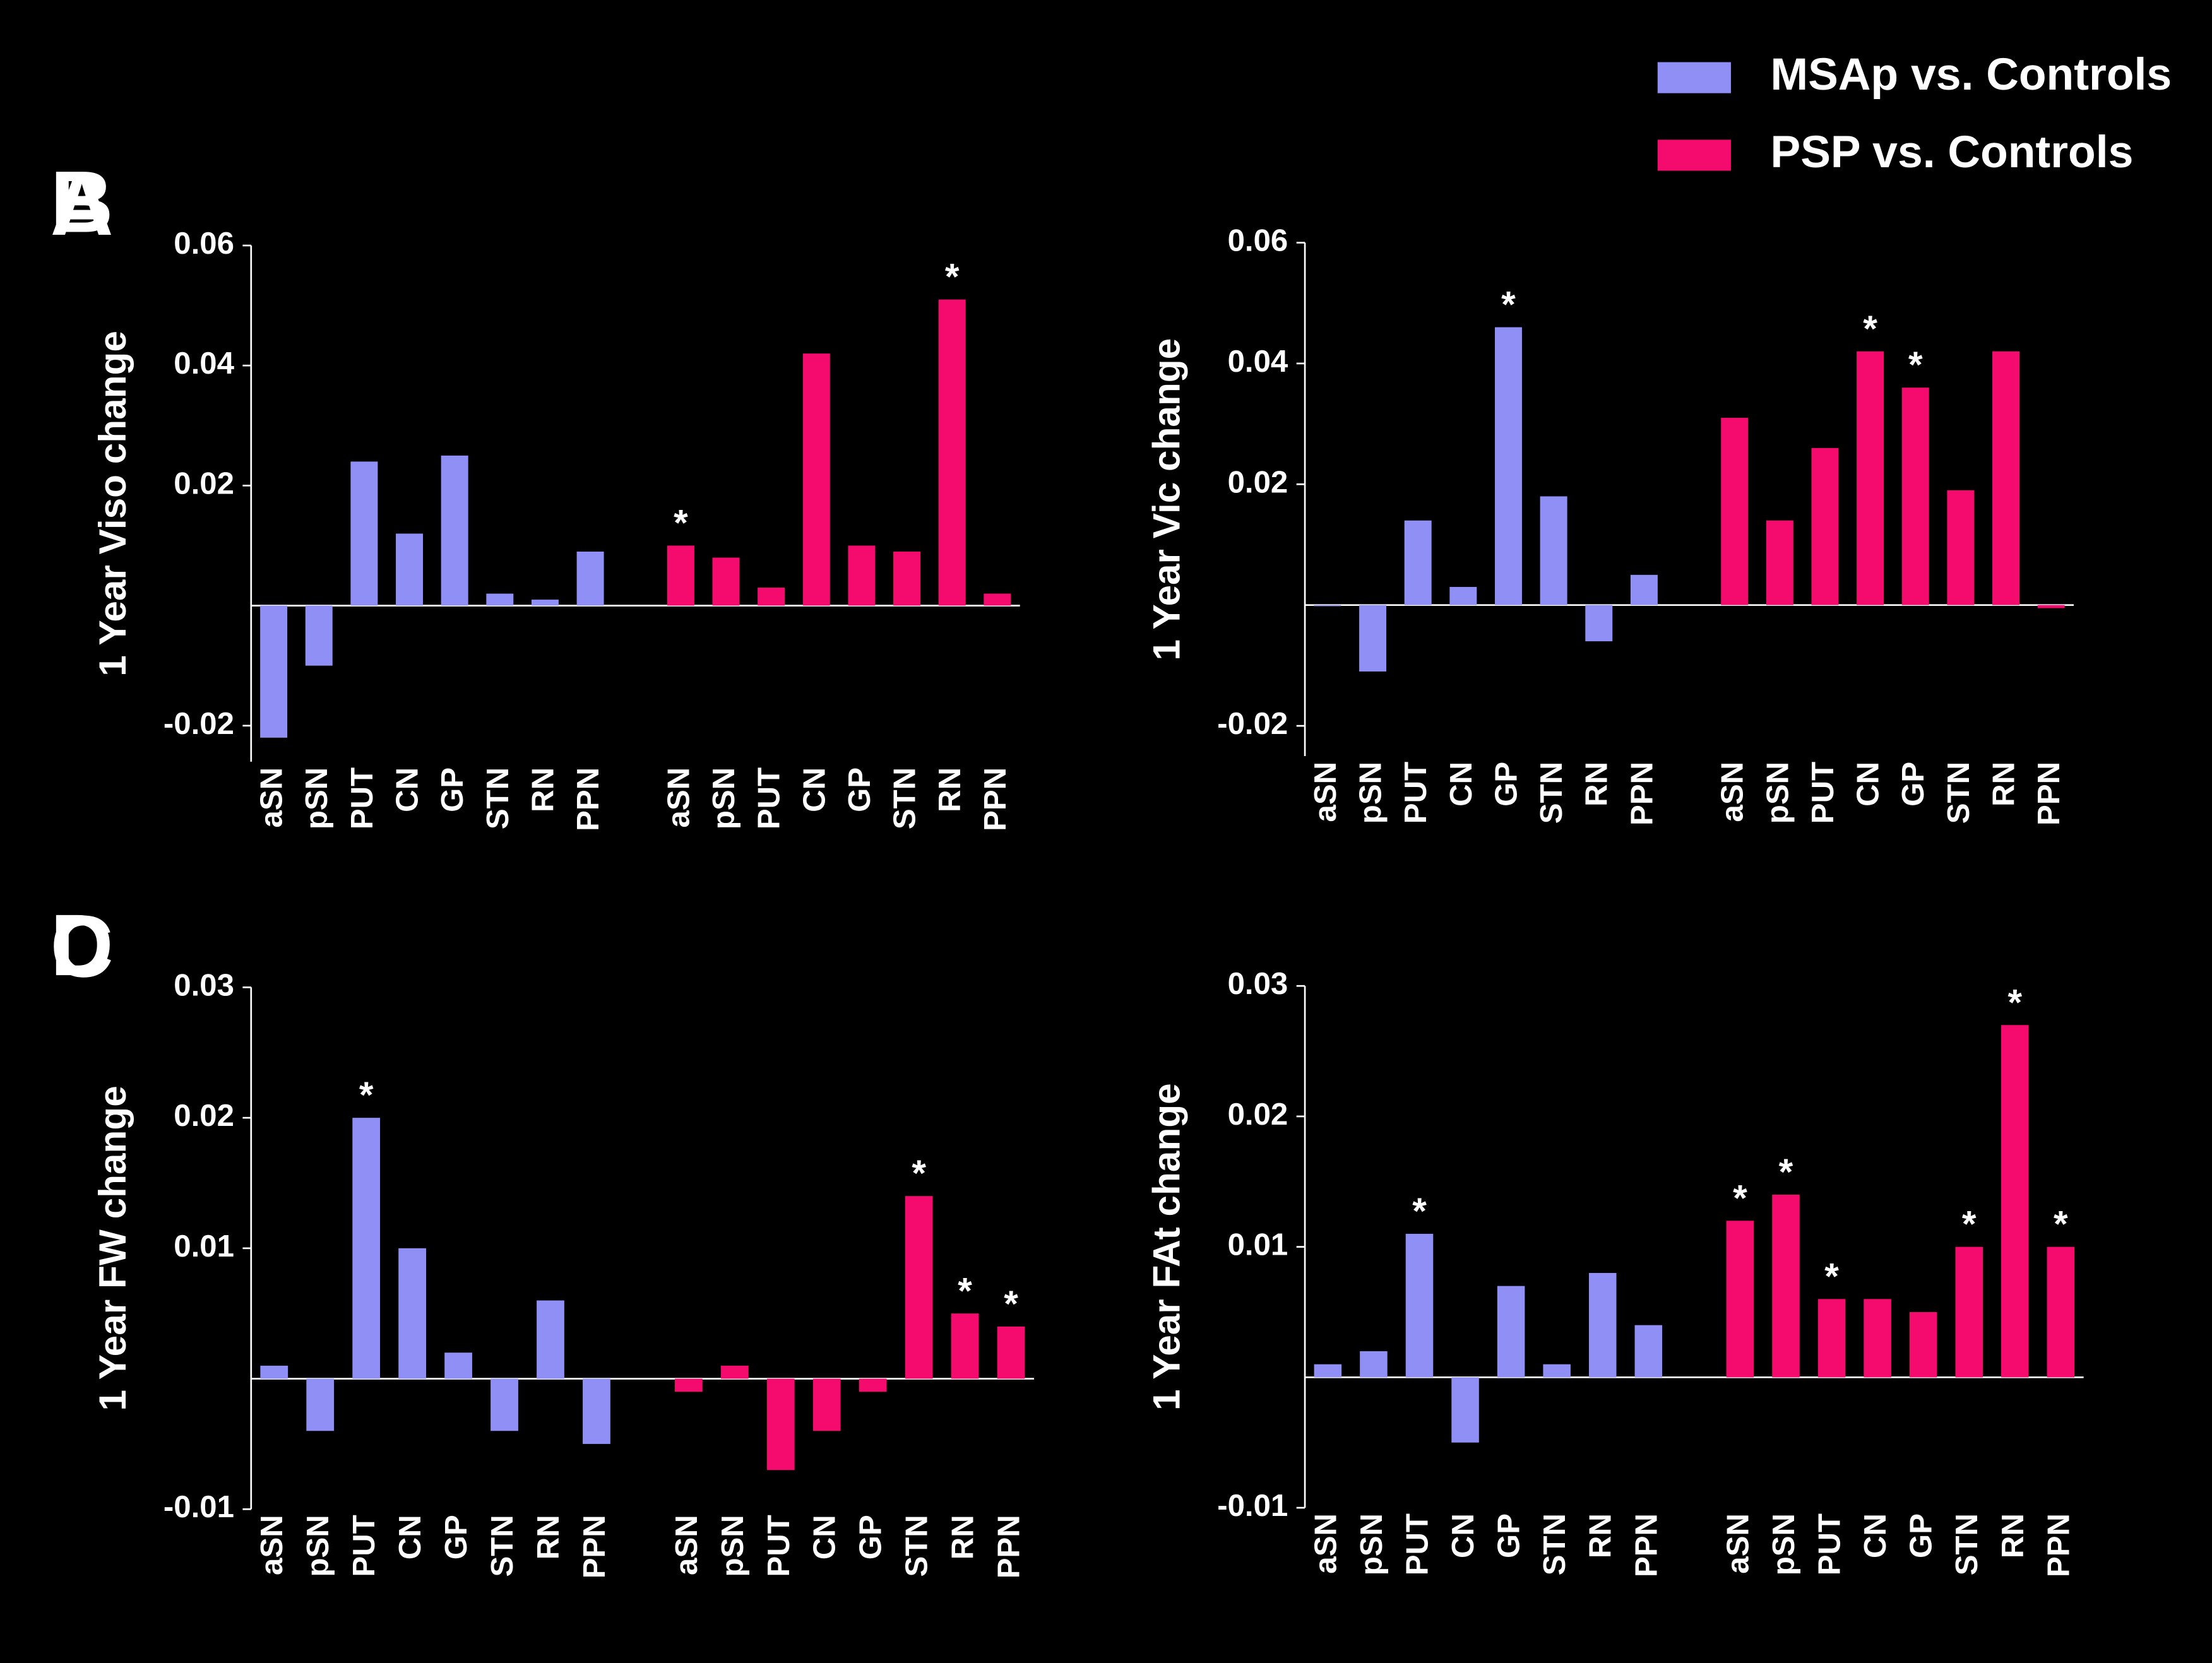 The image size is (2212, 1663). Describe the element at coordinates (1166, 499) in the screenshot. I see `y-axis-label: 1 Year Vic change` at that location.